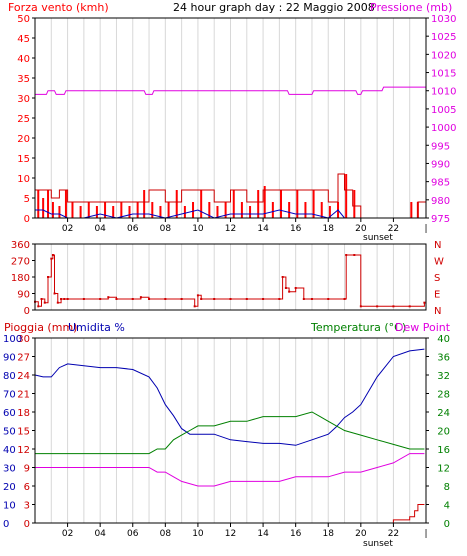 The image size is (467, 556). What do you see at coordinates (6, 524) in the screenshot?
I see `humidity-y-tick-label: 0` at bounding box center [6, 524].